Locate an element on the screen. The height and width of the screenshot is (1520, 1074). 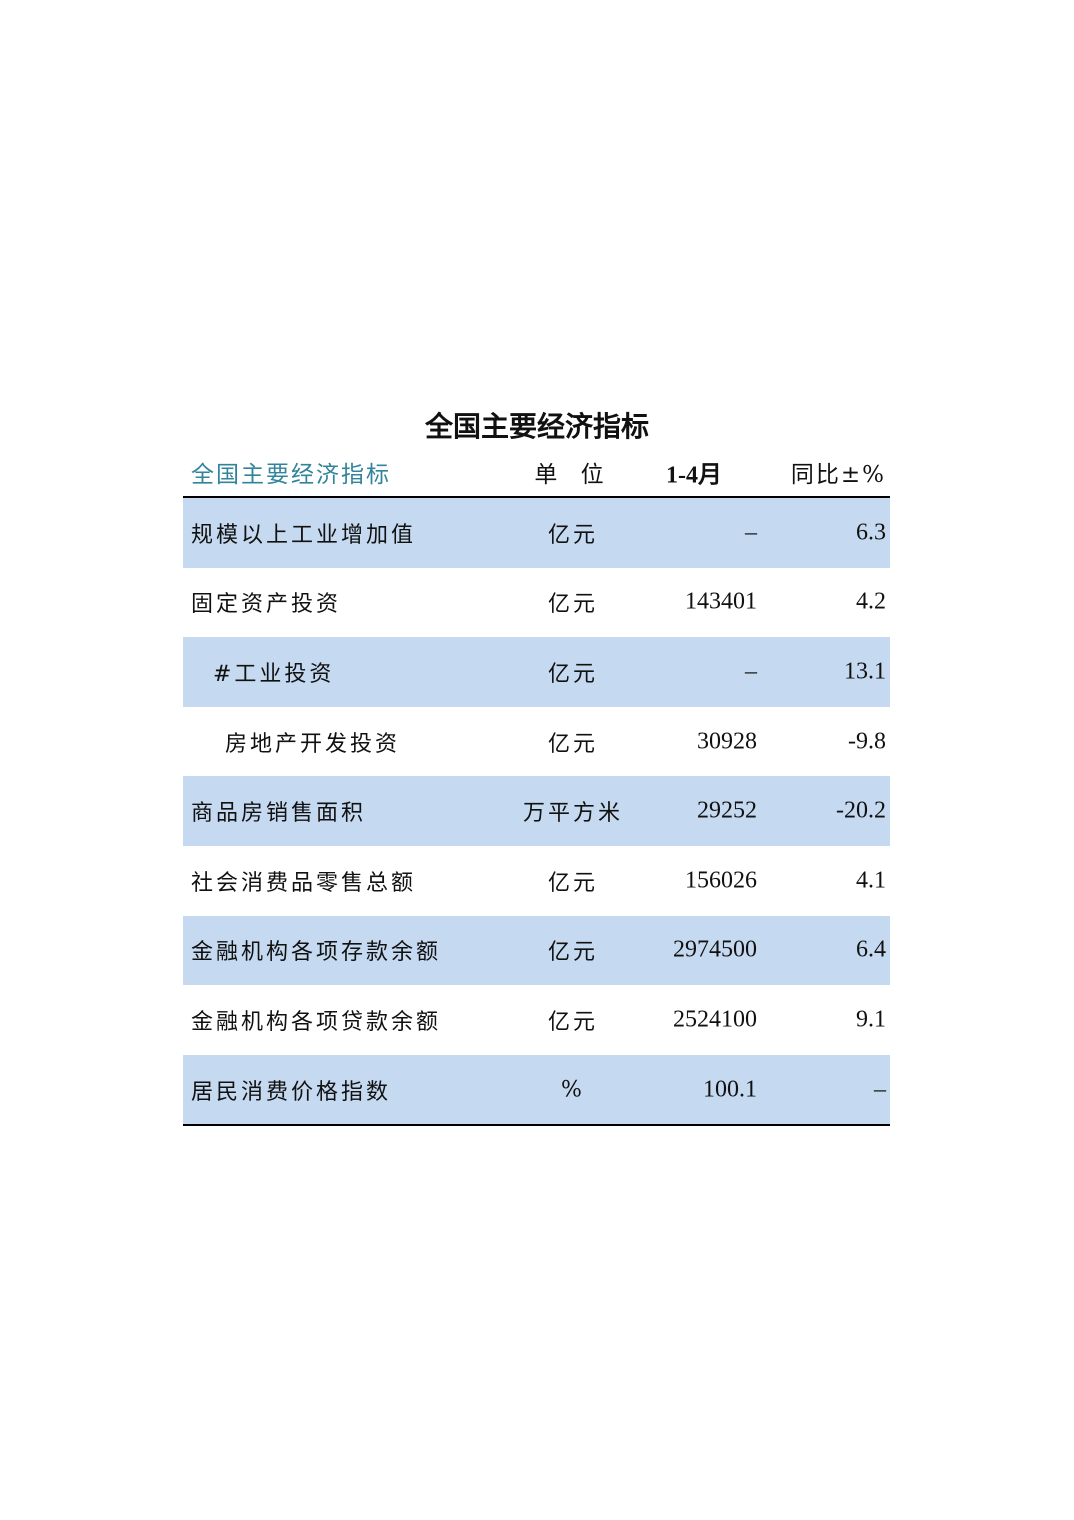
row-label: 社会消费品零售总额 is located at coordinates (304, 883).